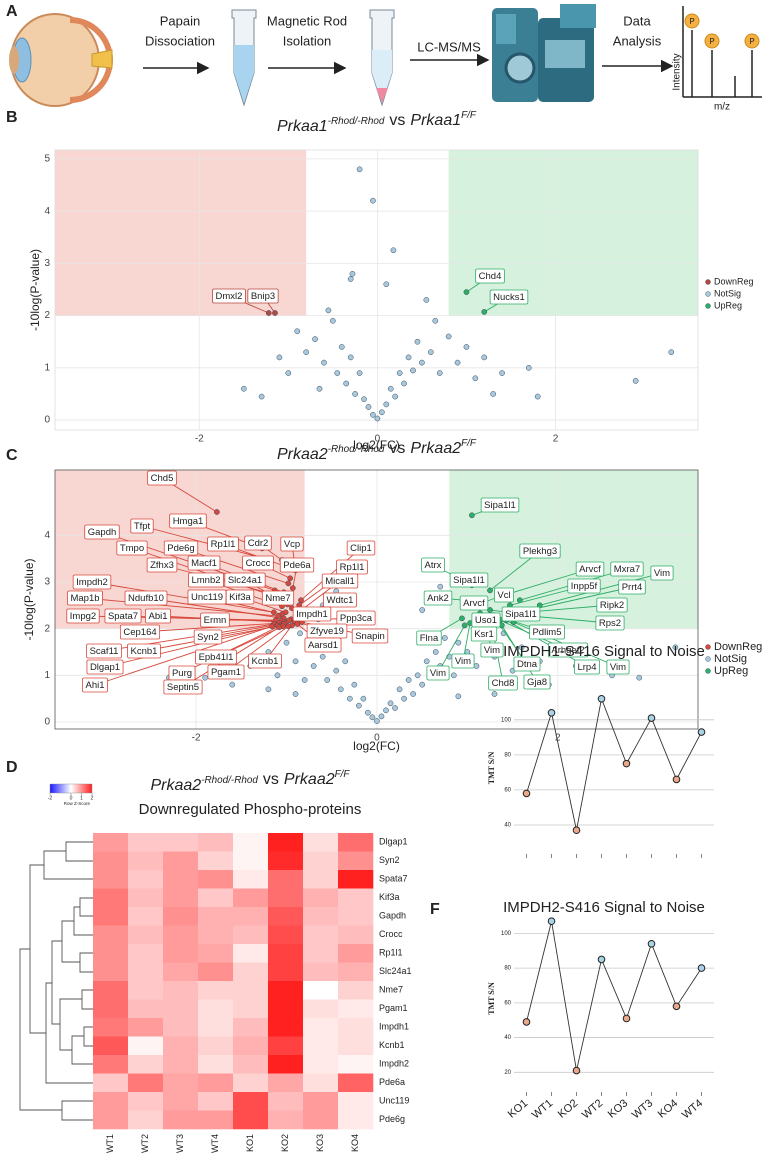  Describe the element at coordinates (104, 651) in the screenshot. I see `point-label: Scaf11` at that location.